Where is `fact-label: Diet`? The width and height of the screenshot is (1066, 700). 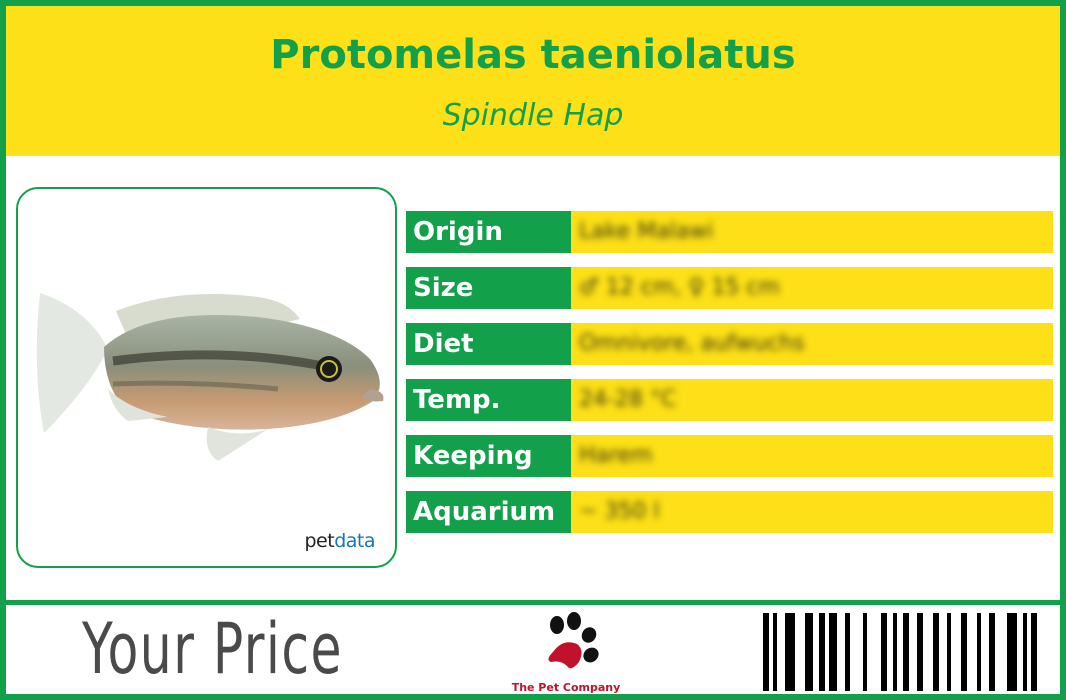
fact-label: Diet is located at coordinates (488, 344).